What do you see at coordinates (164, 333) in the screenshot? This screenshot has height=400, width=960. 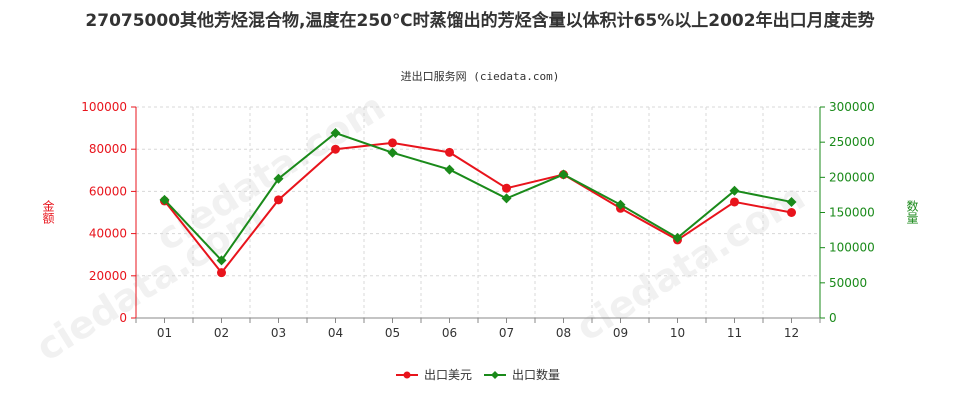 I see `x-tick-label: 01` at bounding box center [164, 333].